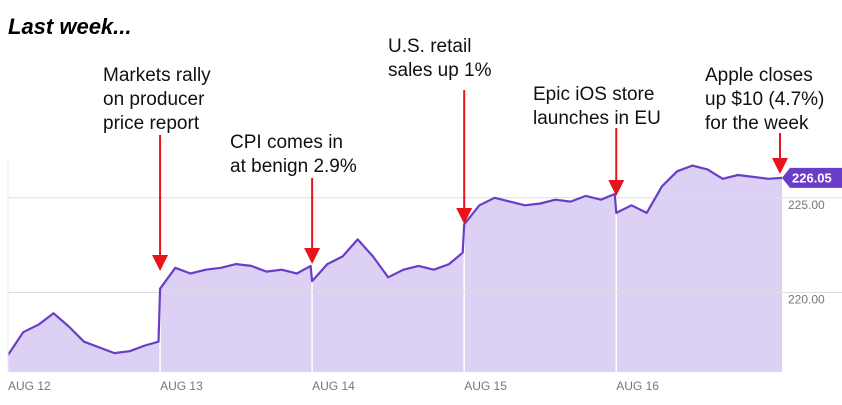 This screenshot has width=842, height=405. I want to click on x-tick-label: AUG 15, so click(485, 386).